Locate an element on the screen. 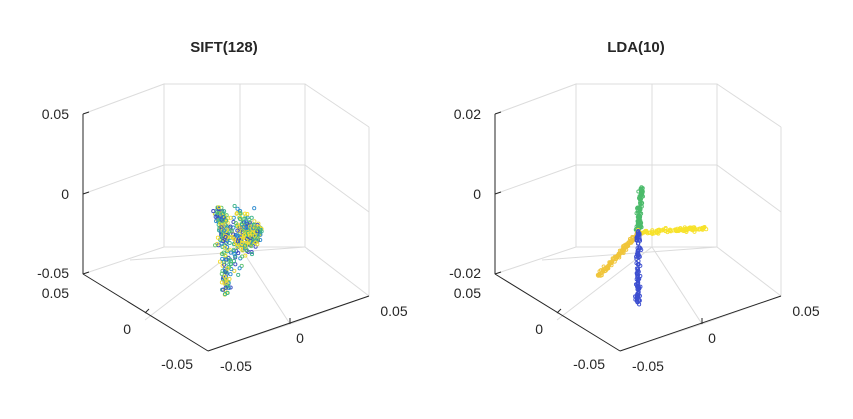  z-tick-label: -0.02 is located at coordinates (465, 273).